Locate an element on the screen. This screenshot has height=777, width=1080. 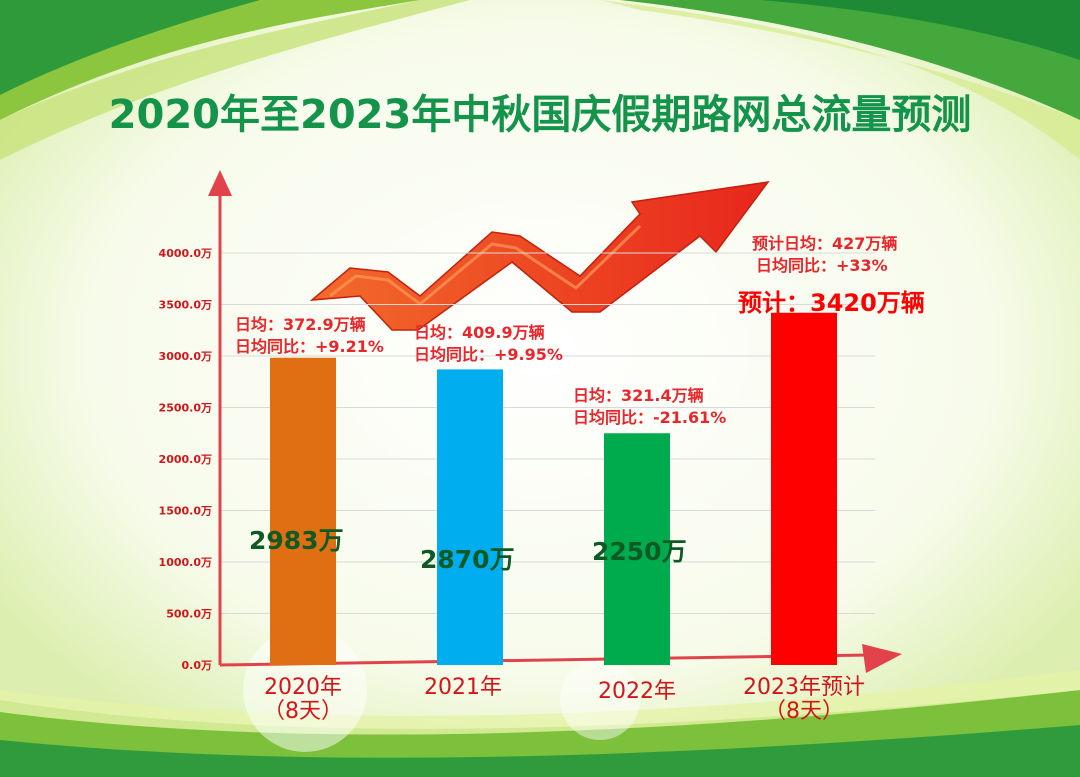
y-tick-label: 3000.0万 is located at coordinates (185, 356).